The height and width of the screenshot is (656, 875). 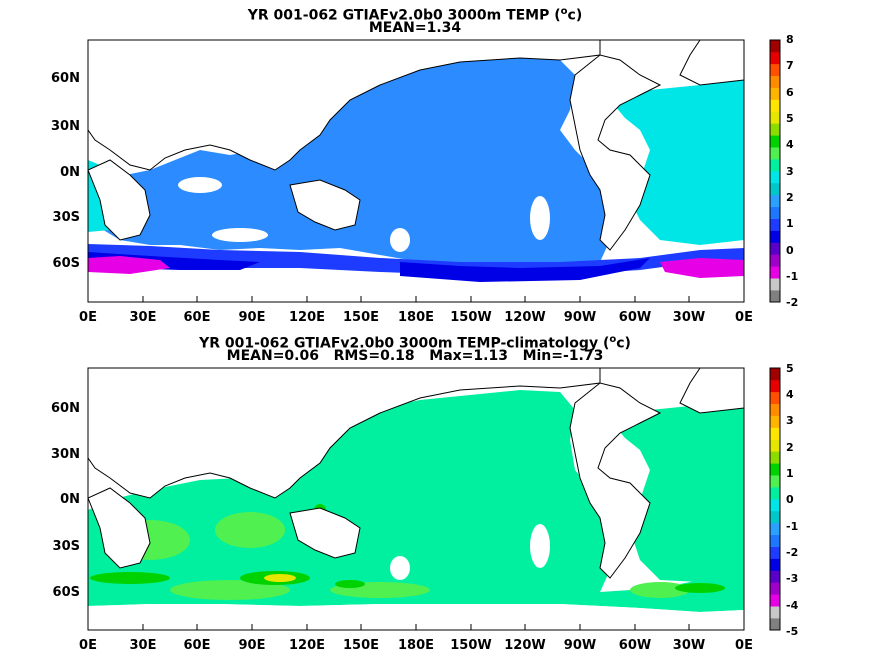 I want to click on p1-cbar-label: 2, so click(x=790, y=197).